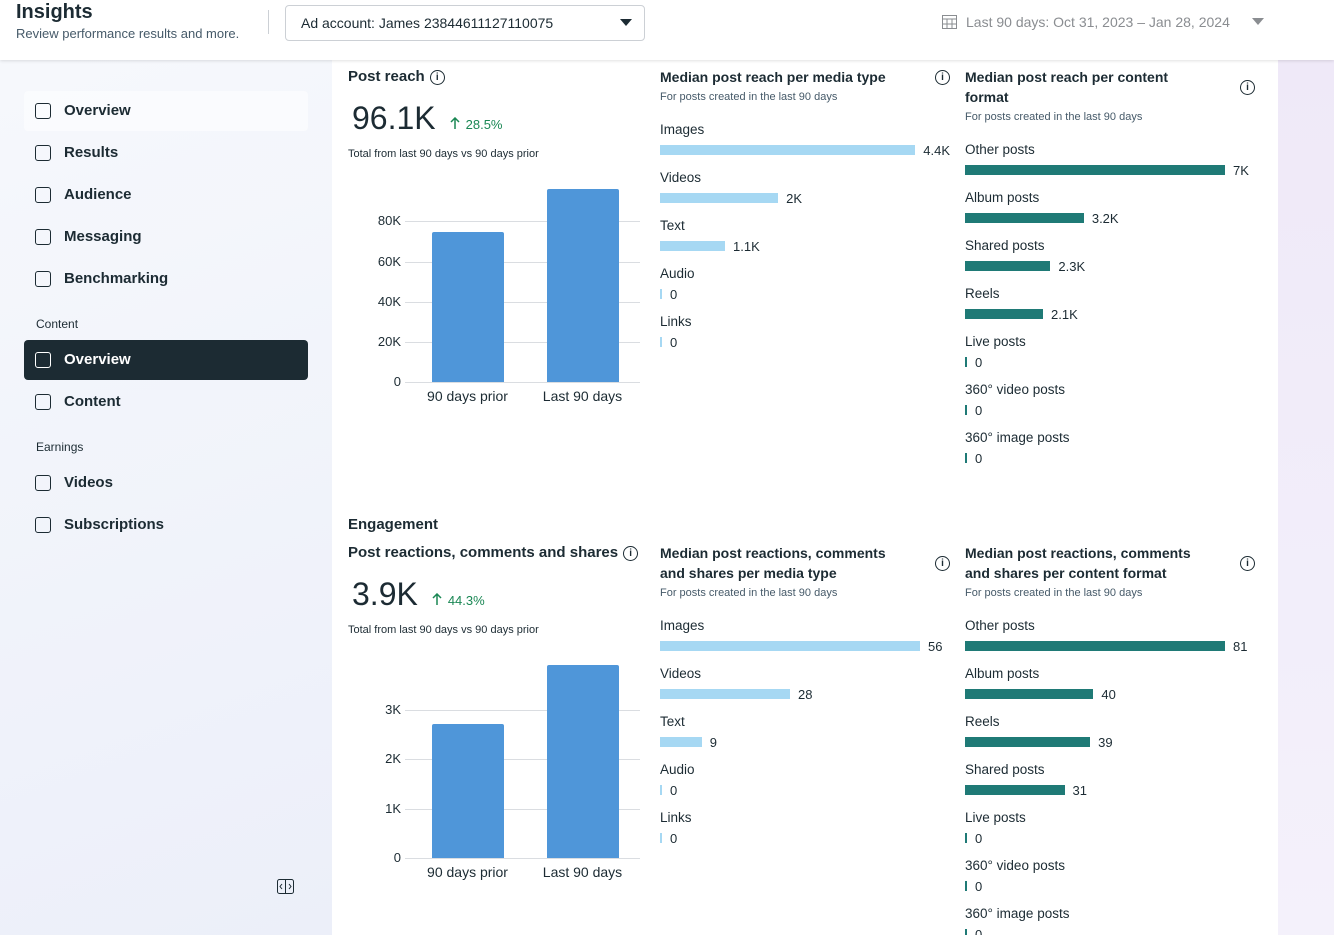 The image size is (1334, 935). I want to click on category-label: Videos, so click(681, 673).